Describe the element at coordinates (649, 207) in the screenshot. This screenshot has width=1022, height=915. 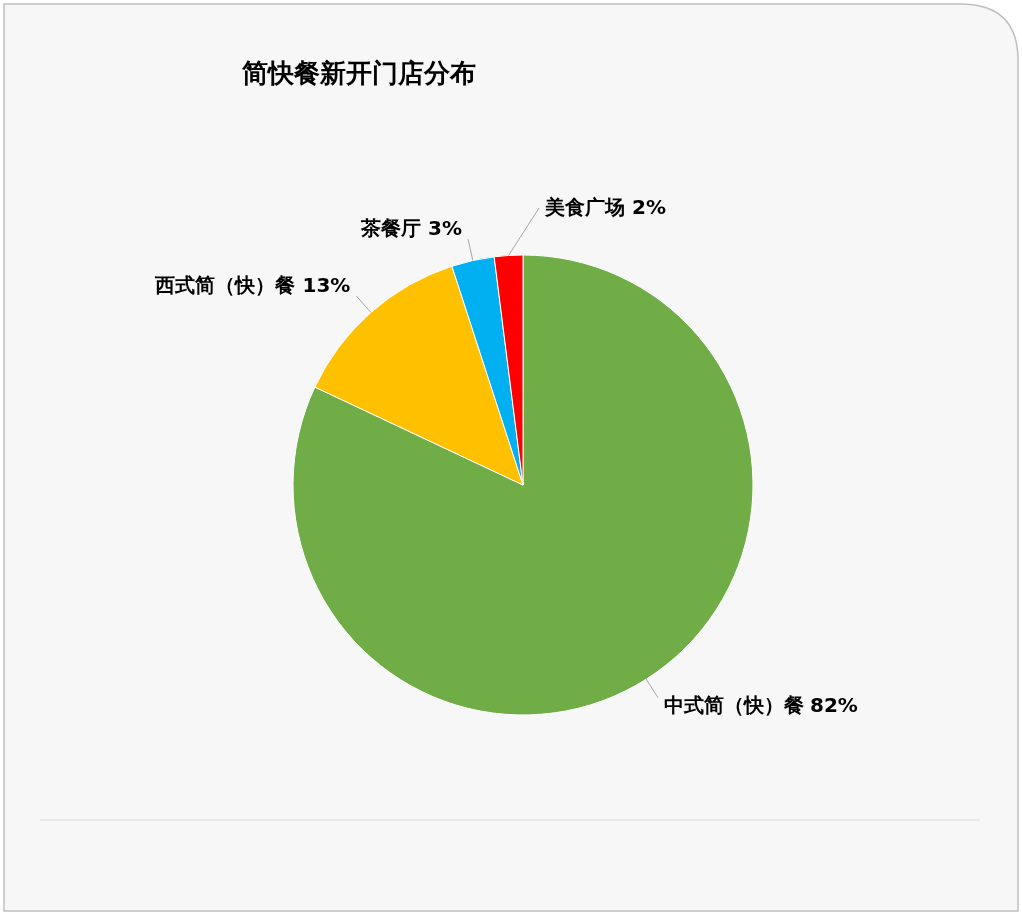
I see `value-label: 2%` at that location.